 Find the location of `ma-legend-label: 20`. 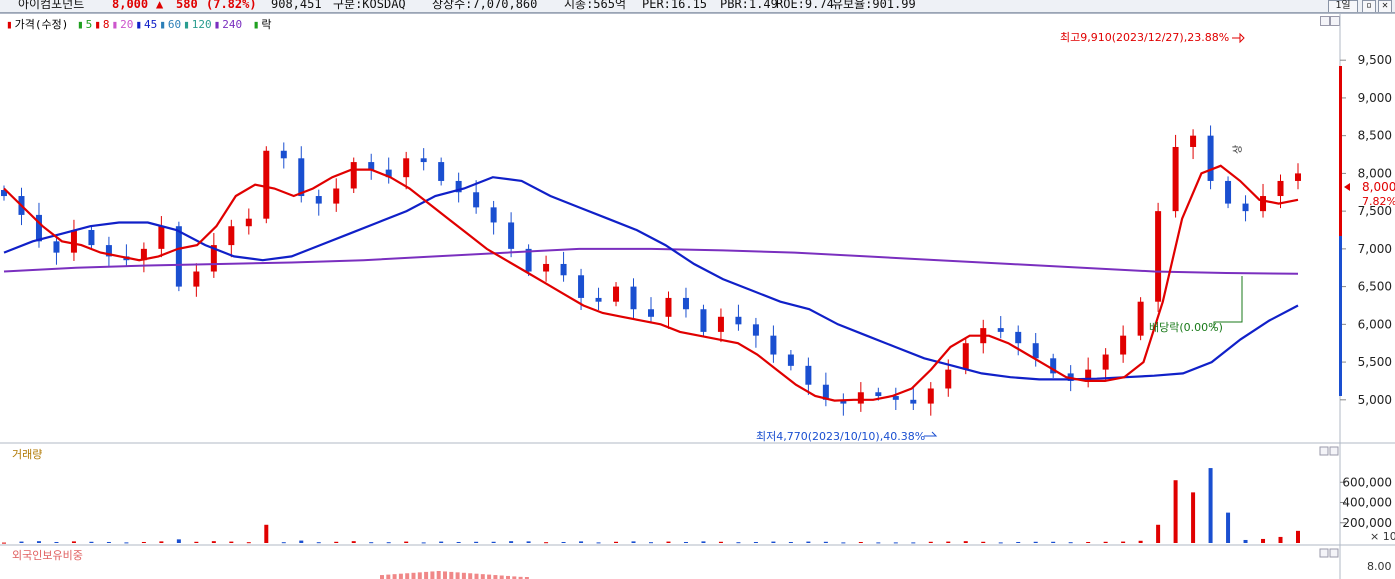

ma-legend-label: 20 is located at coordinates (127, 24).